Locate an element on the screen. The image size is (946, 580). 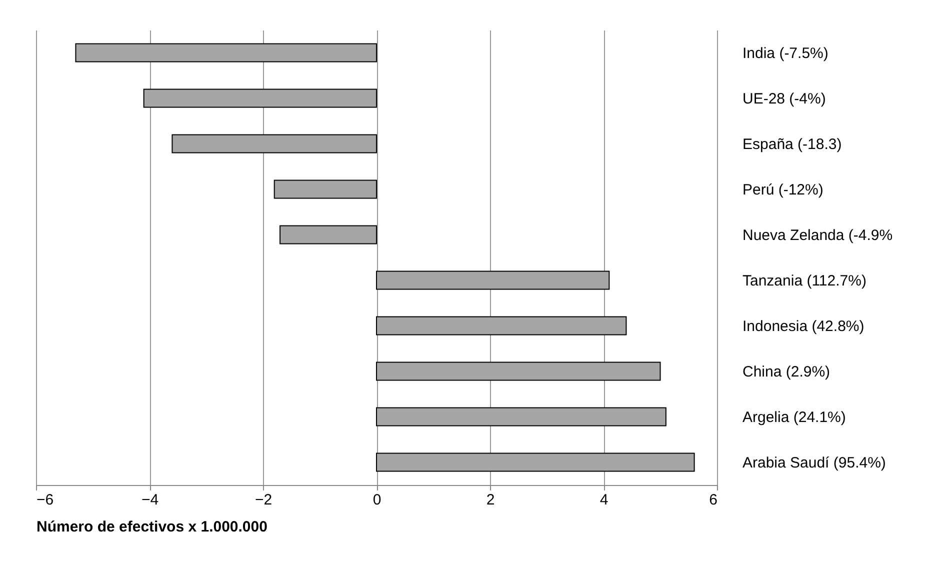
x-axis-title: Número de efectivos x 1.000.000 is located at coordinates (152, 527).